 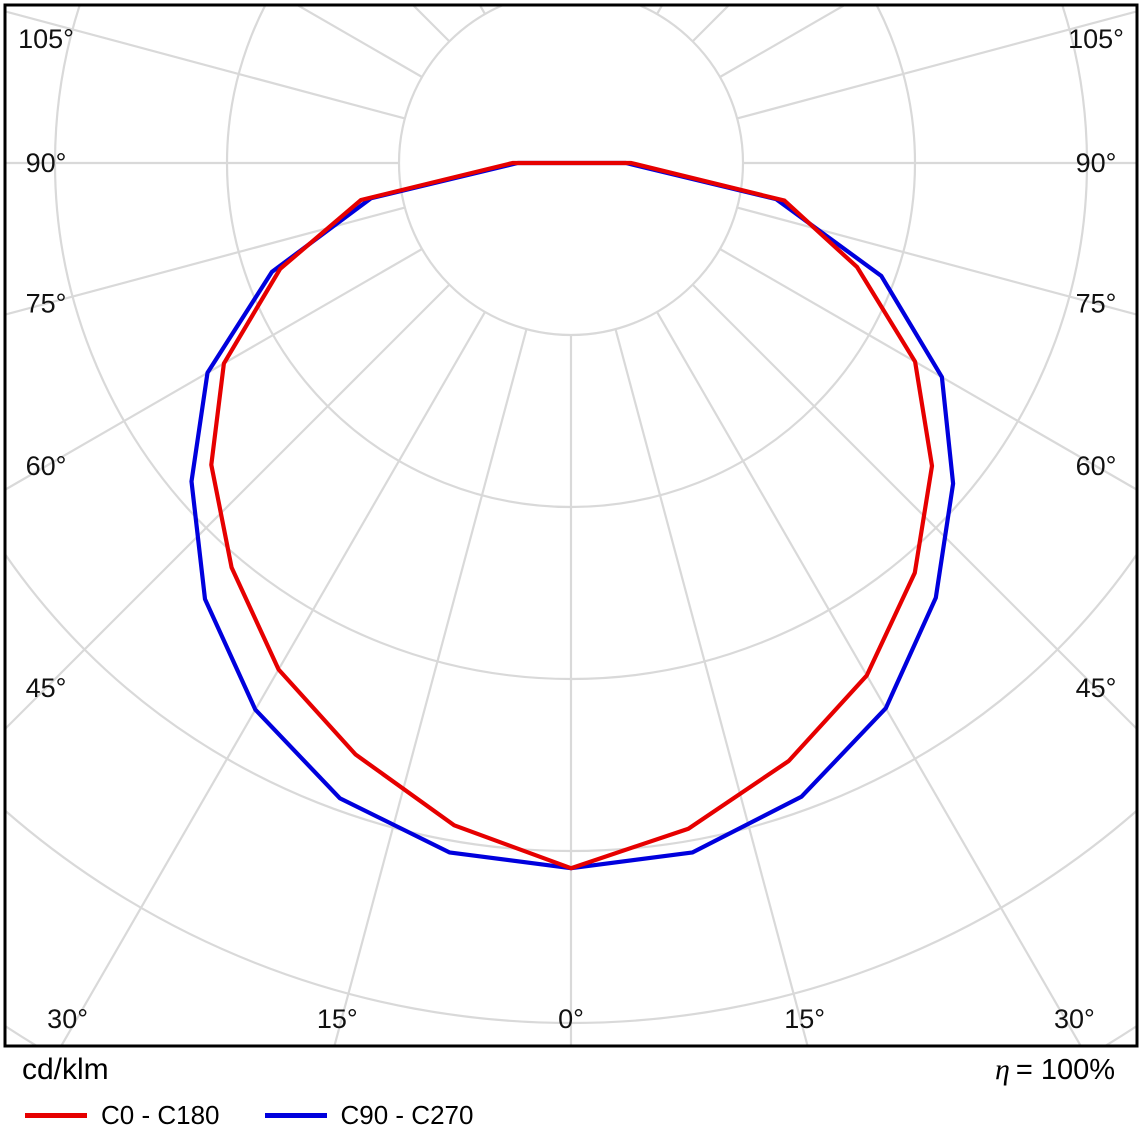 I want to click on legend: C0 - C180 C90 - C270, so click(x=271, y=1115).